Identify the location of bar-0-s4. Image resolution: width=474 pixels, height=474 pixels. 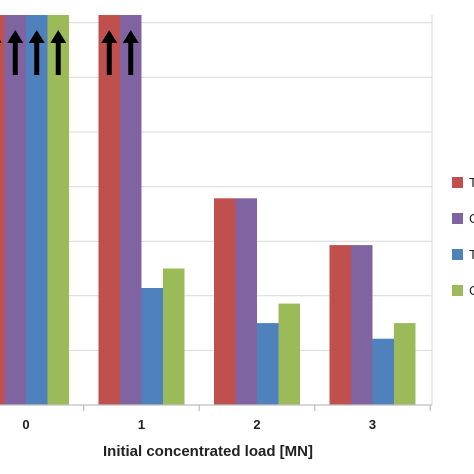
(58, 210).